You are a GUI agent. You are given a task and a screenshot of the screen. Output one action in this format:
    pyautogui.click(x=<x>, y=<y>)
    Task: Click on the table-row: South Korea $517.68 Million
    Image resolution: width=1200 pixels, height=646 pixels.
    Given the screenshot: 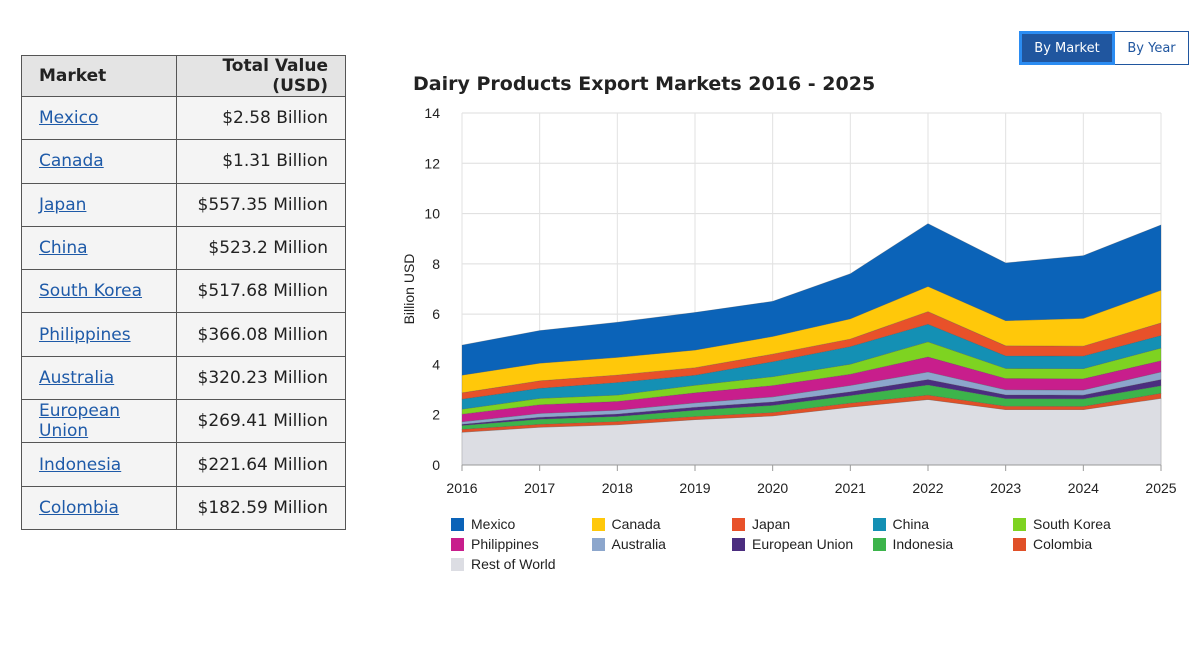 What is the action you would take?
    pyautogui.click(x=183, y=291)
    